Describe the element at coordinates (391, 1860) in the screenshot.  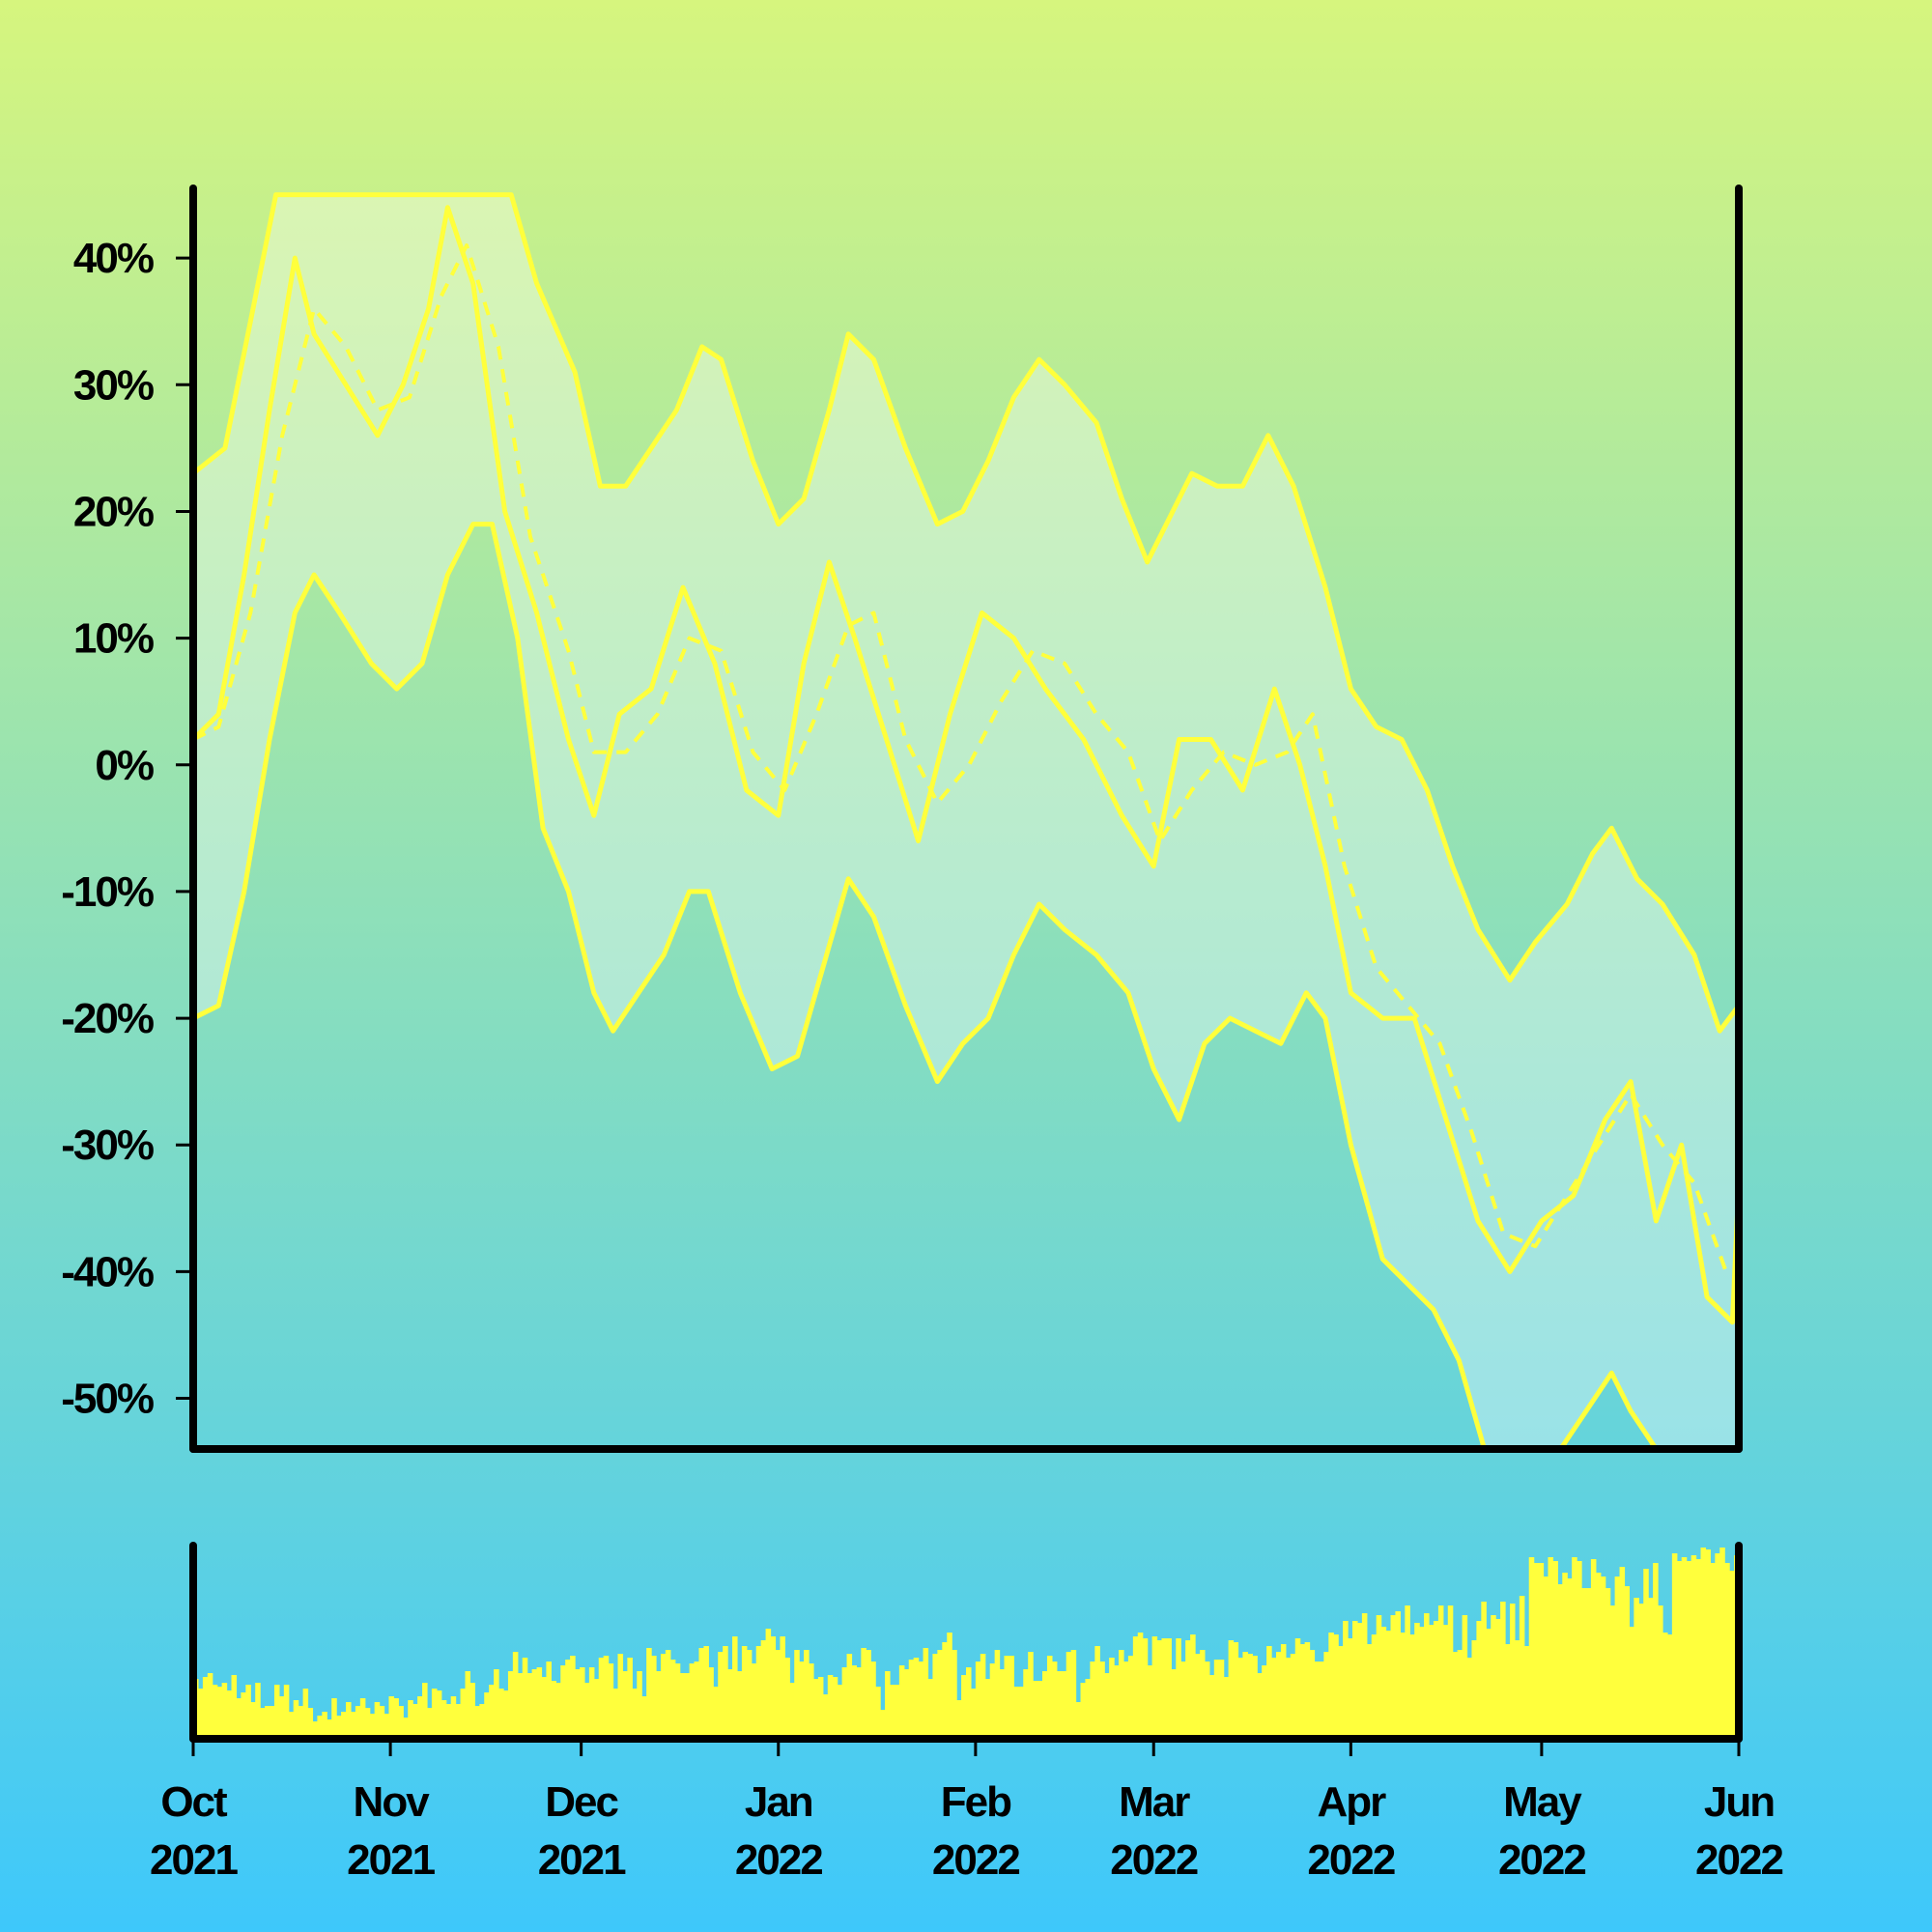
I see `x-tick-year: 2021` at that location.